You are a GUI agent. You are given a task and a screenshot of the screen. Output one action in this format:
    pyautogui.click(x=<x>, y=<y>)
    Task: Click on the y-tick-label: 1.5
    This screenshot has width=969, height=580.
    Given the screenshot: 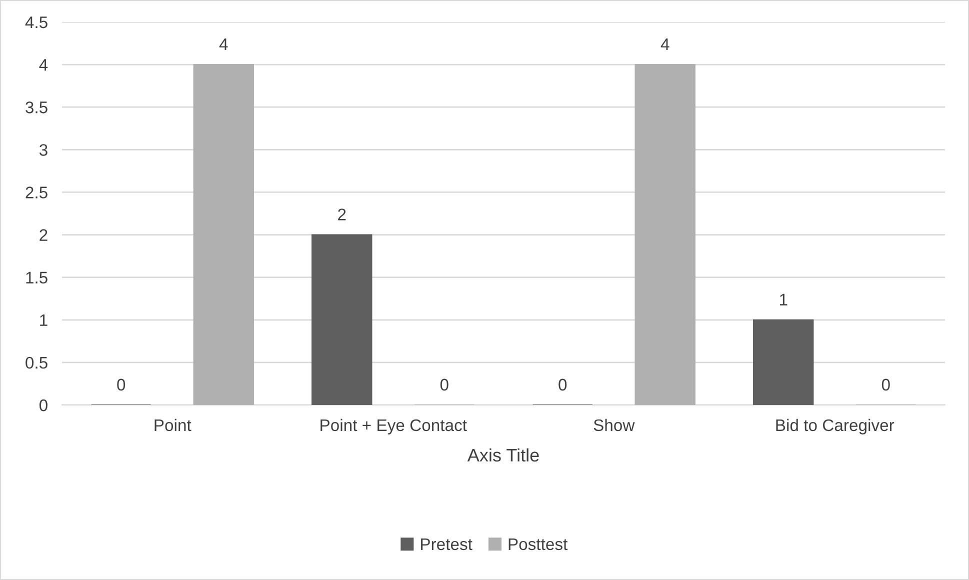 What is the action you would take?
    pyautogui.click(x=37, y=278)
    